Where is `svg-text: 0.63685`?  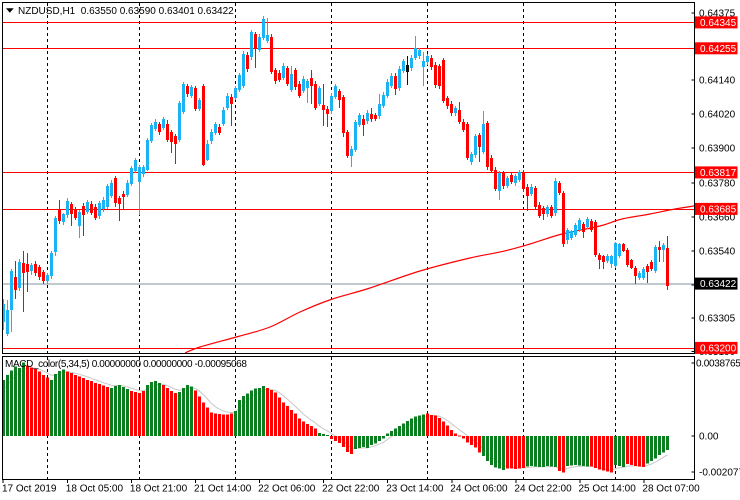 svg-text: 0.63685 is located at coordinates (718, 209).